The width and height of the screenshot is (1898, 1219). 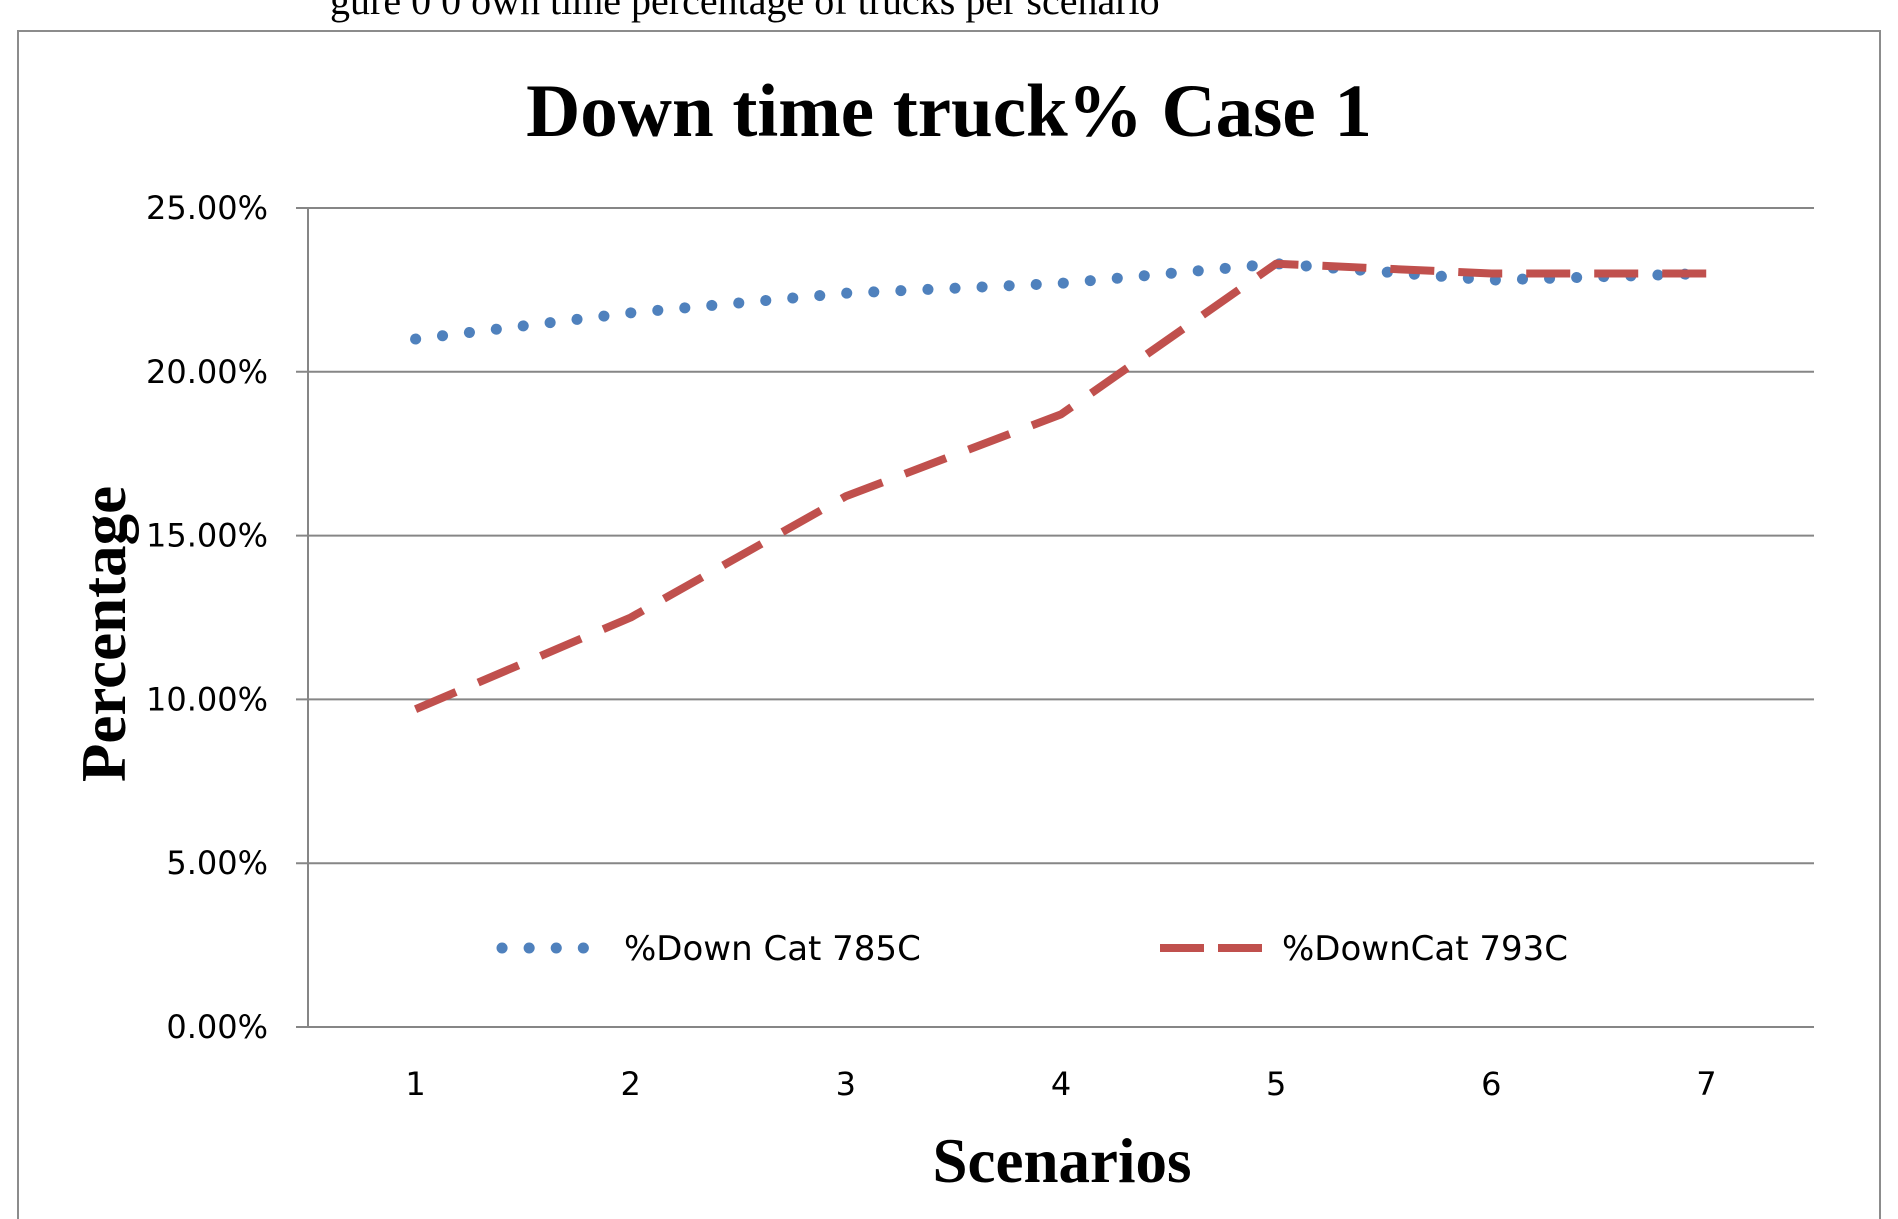 I want to click on x-tick-label-5: 5, so click(x=1276, y=1084).